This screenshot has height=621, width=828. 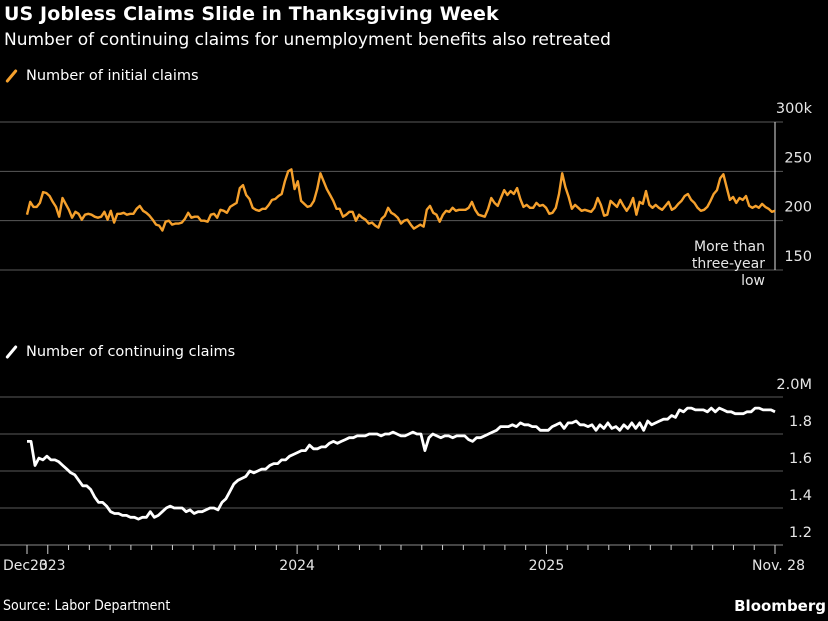 What do you see at coordinates (87, 606) in the screenshot?
I see `source-note: Source: Labor Department` at bounding box center [87, 606].